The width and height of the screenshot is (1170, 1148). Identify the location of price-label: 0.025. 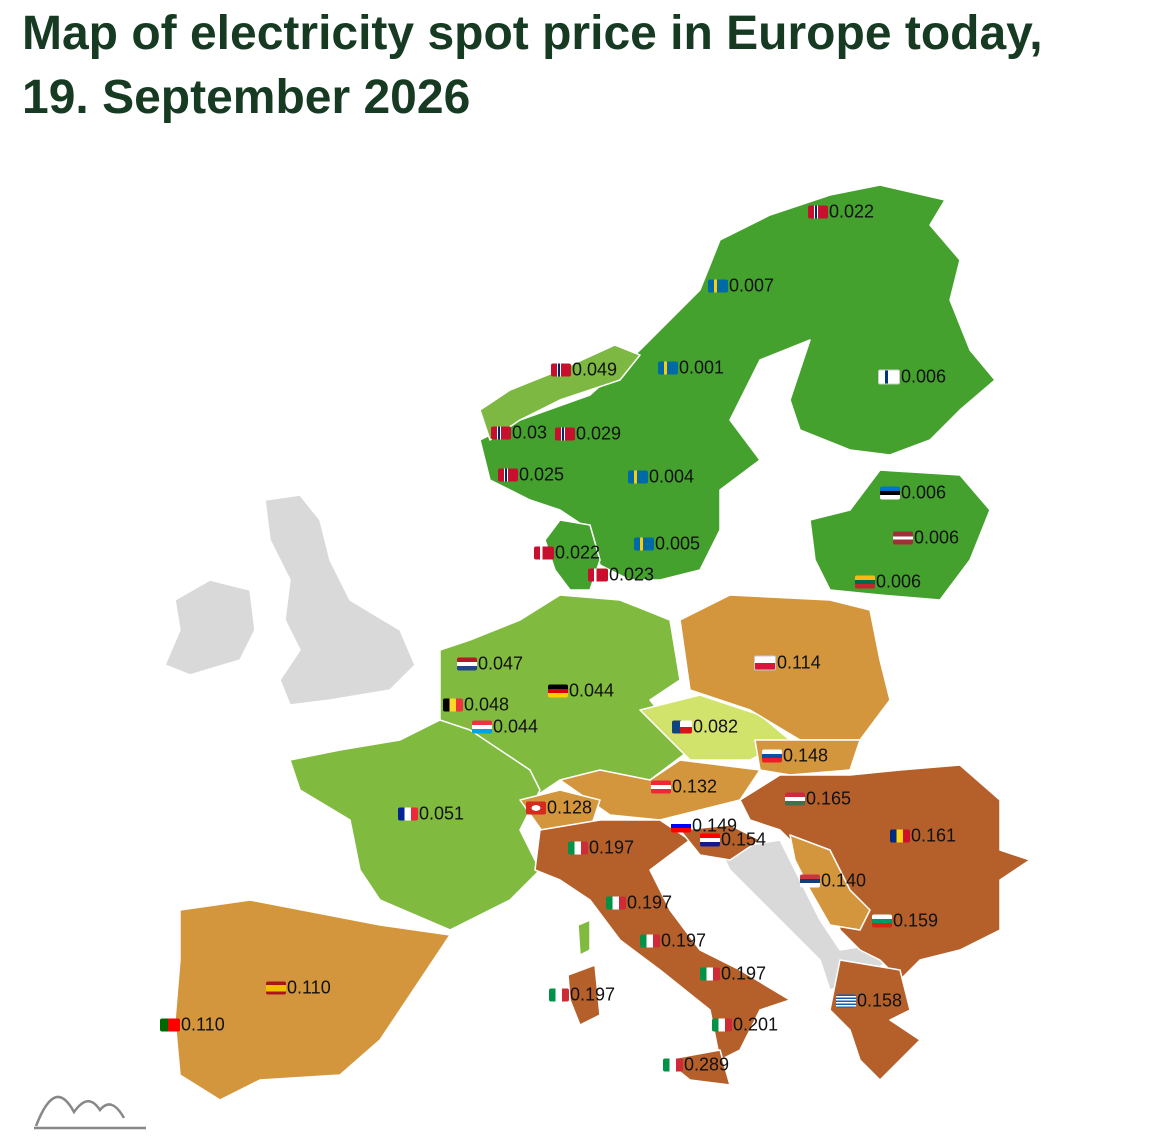
(531, 475).